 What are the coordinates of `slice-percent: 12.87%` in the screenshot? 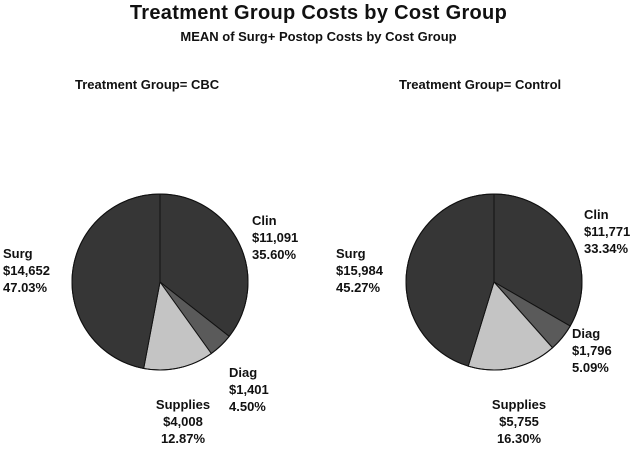 It's located at (183, 438).